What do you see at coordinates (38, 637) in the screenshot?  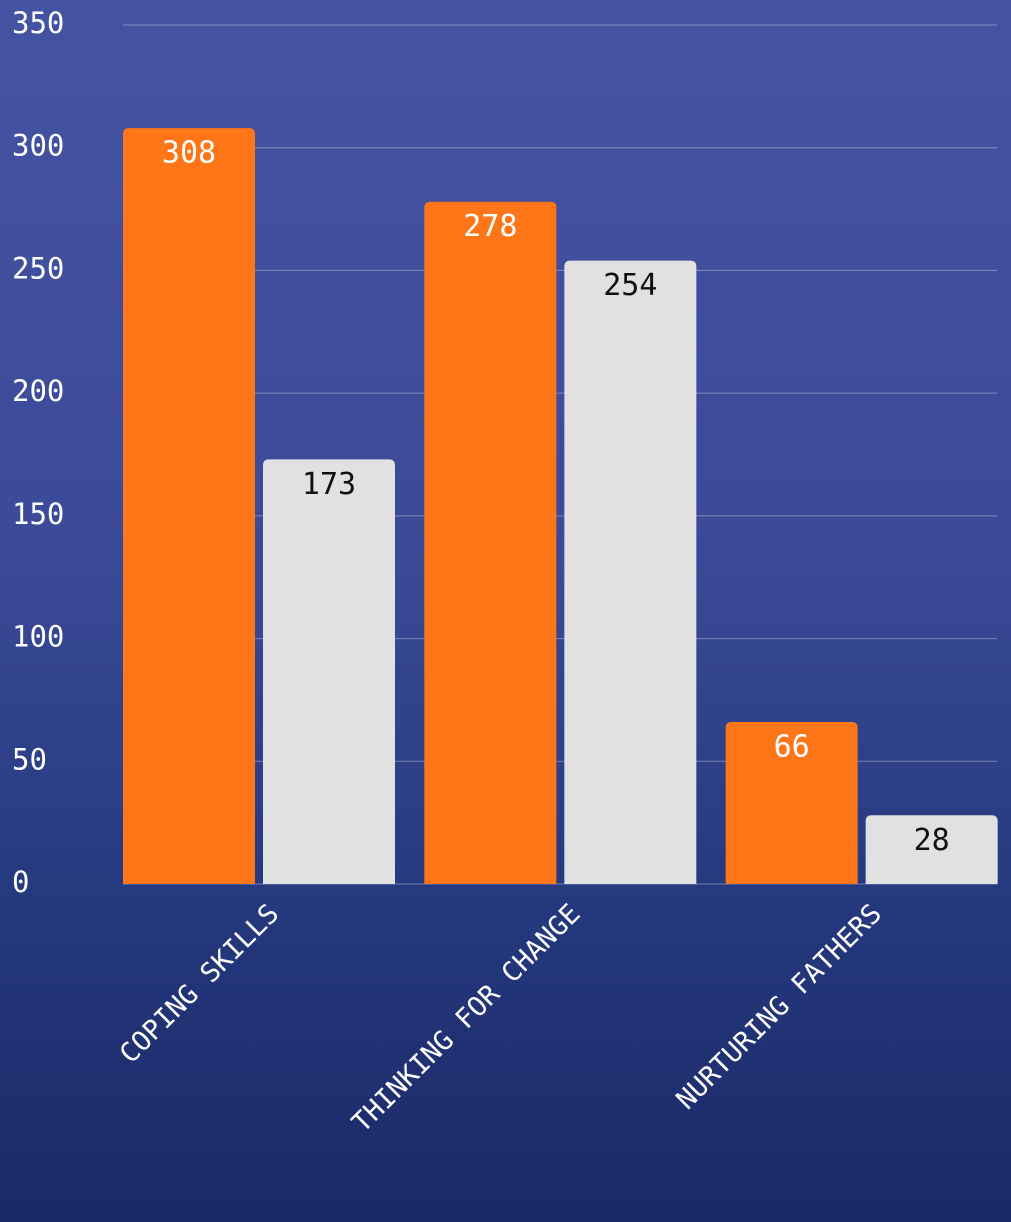 I see `y-tick-label: 100` at bounding box center [38, 637].